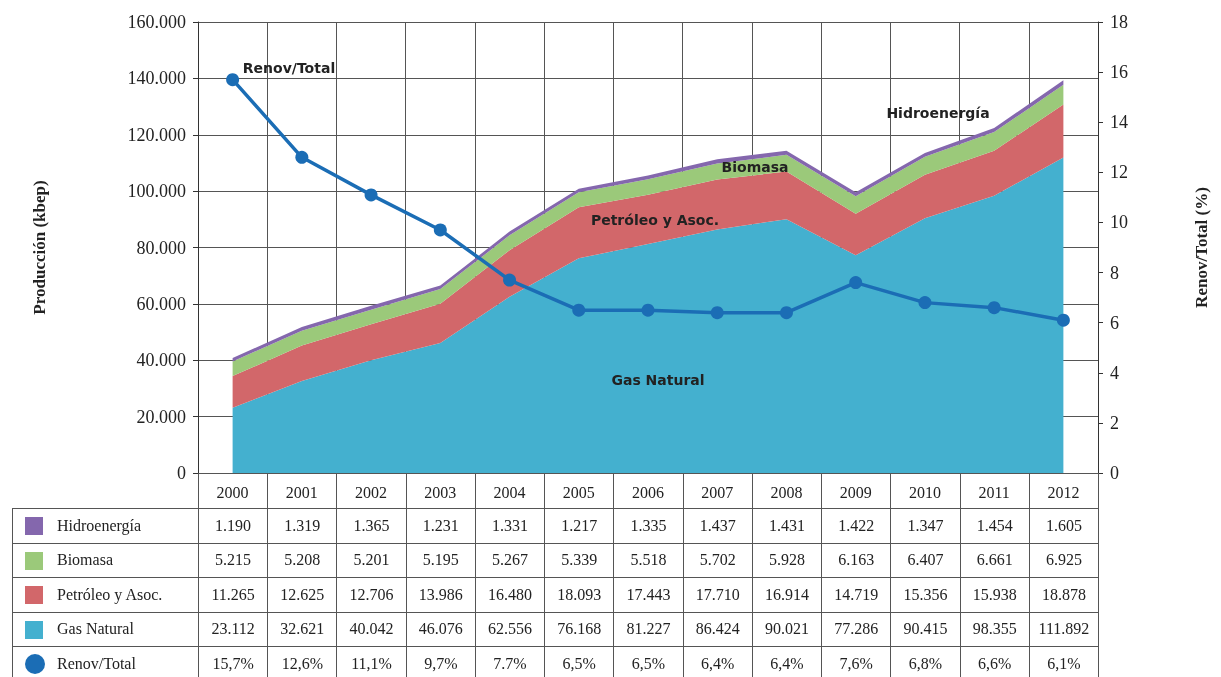 This screenshot has height=677, width=1221. I want to click on annotation: Petróleo y Asoc., so click(655, 220).